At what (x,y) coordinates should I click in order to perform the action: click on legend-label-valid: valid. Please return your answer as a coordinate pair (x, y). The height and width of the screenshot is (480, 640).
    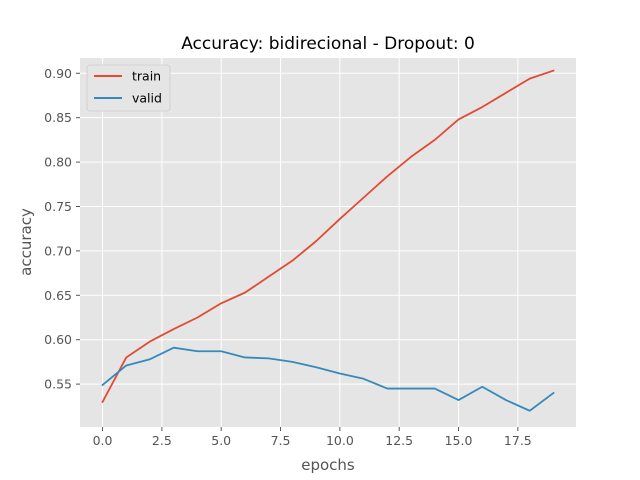
    Looking at the image, I should click on (147, 98).